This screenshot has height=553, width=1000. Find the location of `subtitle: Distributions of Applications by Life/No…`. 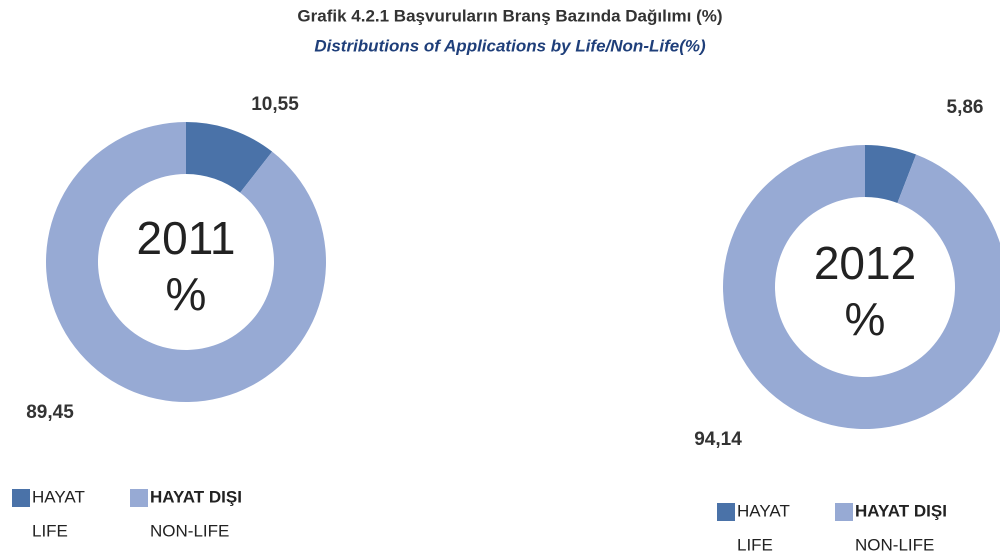

subtitle: Distributions of Applications by Life/No… is located at coordinates (510, 45).